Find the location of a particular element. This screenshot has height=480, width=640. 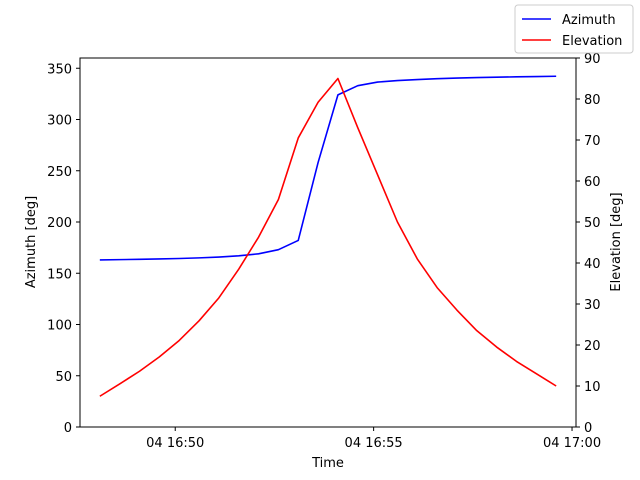

legend: Azimuth Elevation is located at coordinates (574, 29).